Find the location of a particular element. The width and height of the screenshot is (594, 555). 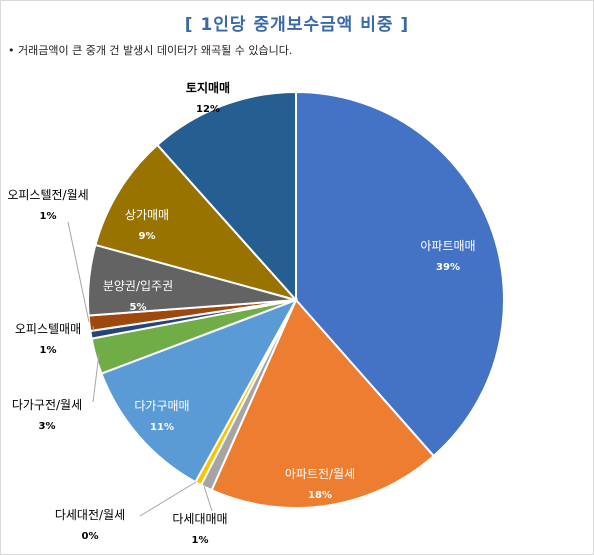

slice-label: 분양권/입주권 is located at coordinates (138, 286).